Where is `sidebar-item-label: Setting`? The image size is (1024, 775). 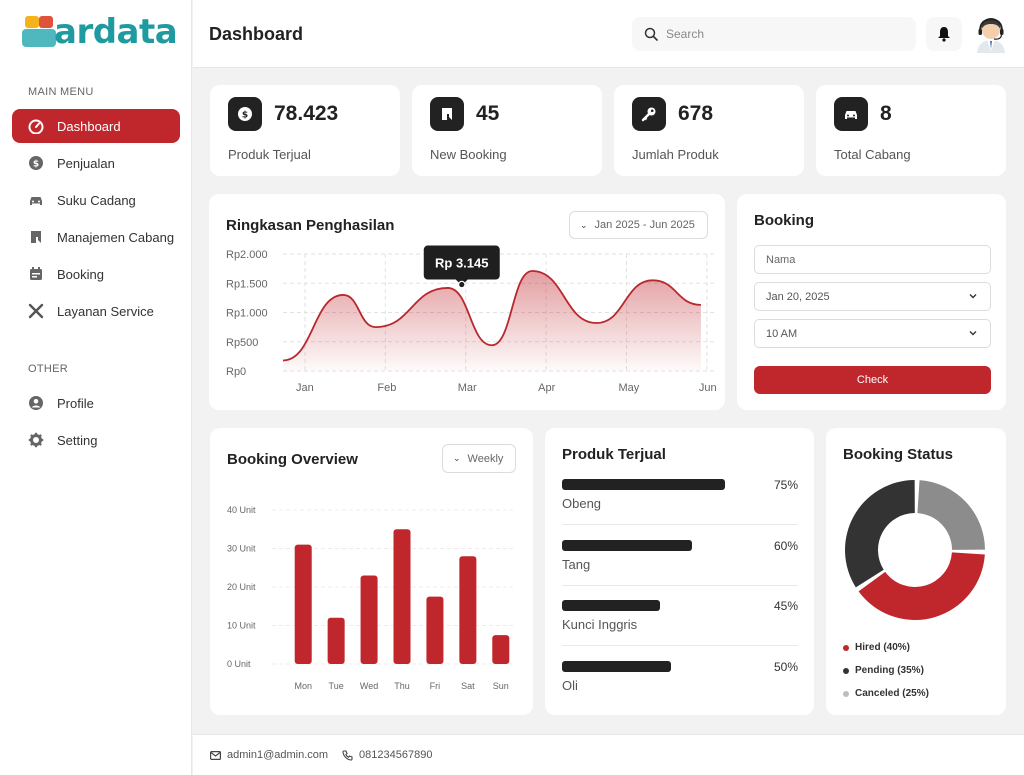
sidebar-item-label: Setting is located at coordinates (77, 440).